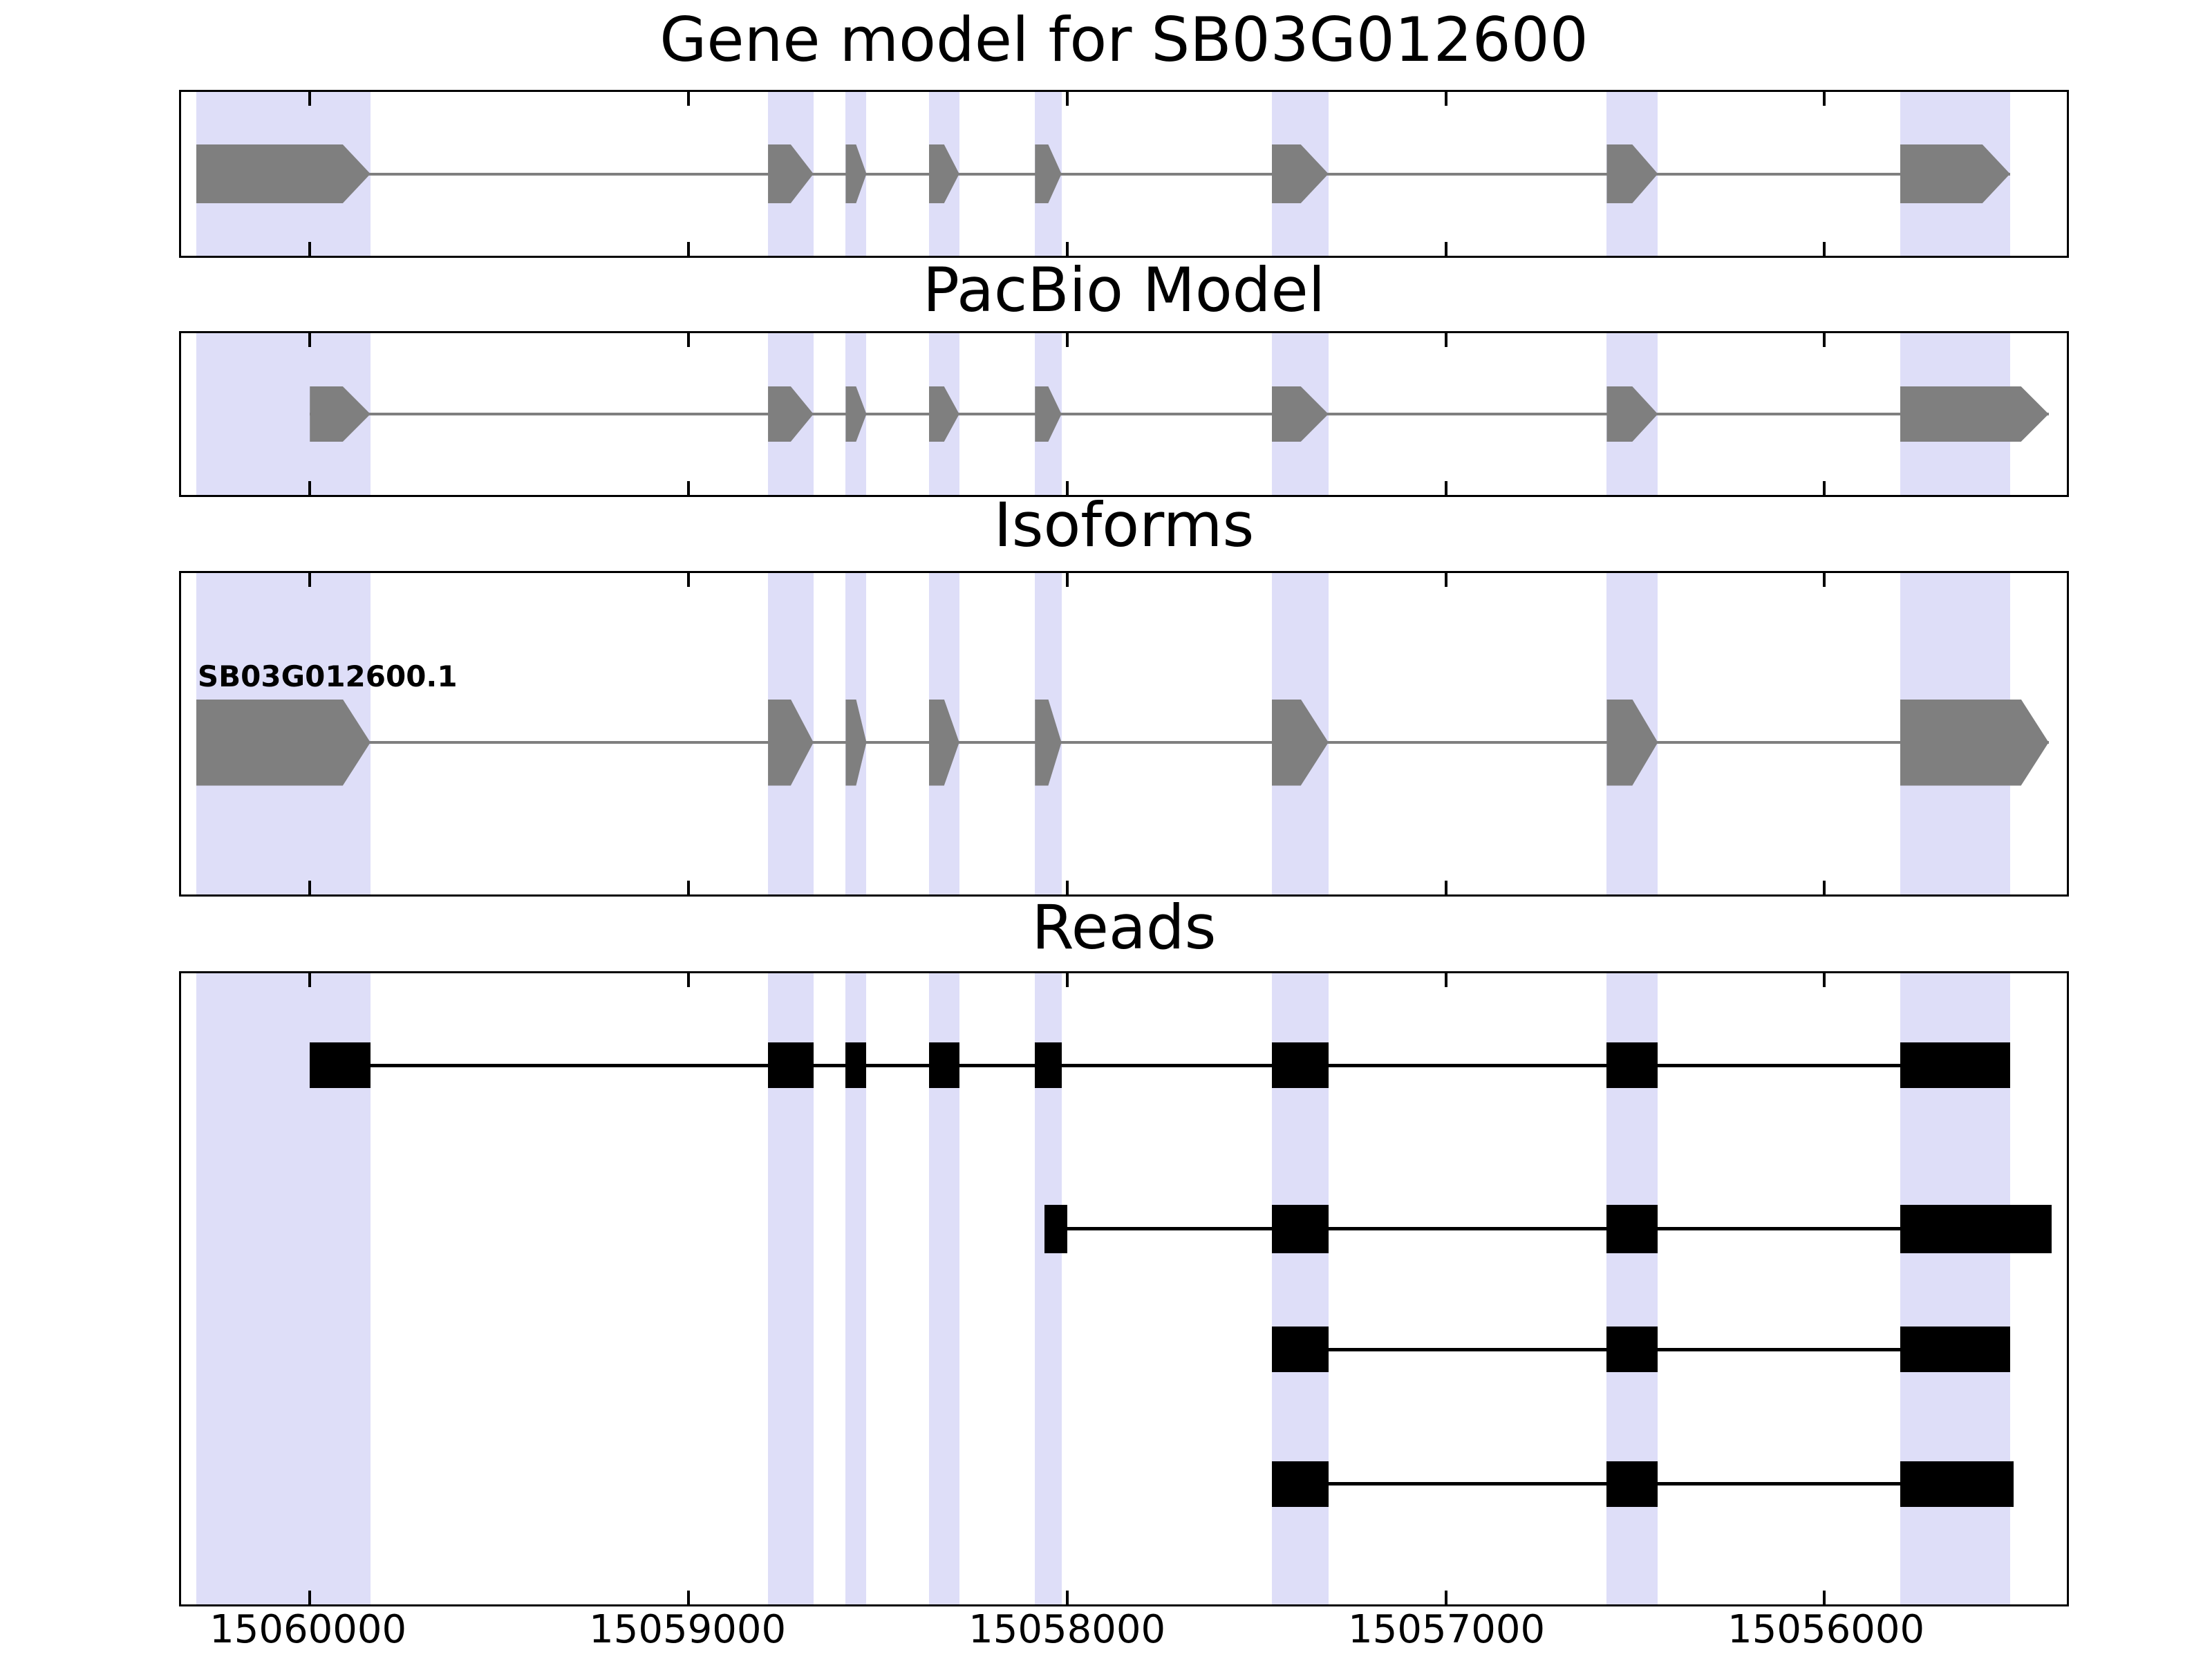  Describe the element at coordinates (1124, 525) in the screenshot. I see `panel-title-isoforms: Isoforms` at that location.